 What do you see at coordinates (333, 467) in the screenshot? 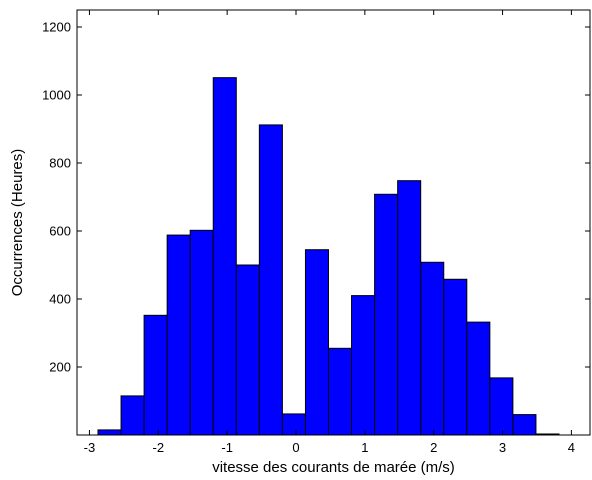
I see `x-axis-label: vitesse des courants de marée (m/s)` at bounding box center [333, 467].